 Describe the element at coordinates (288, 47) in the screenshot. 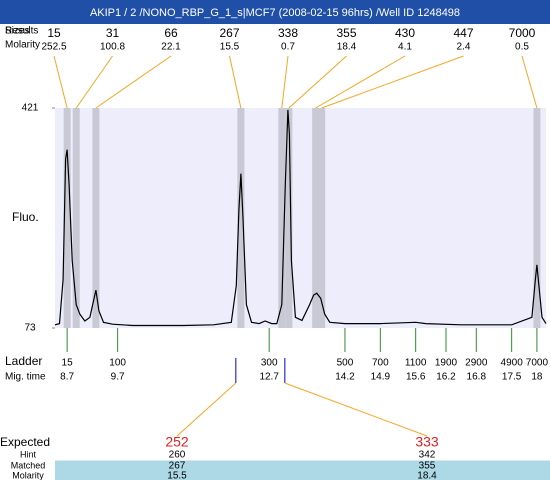

I see `peak-molarity: 0.7` at that location.